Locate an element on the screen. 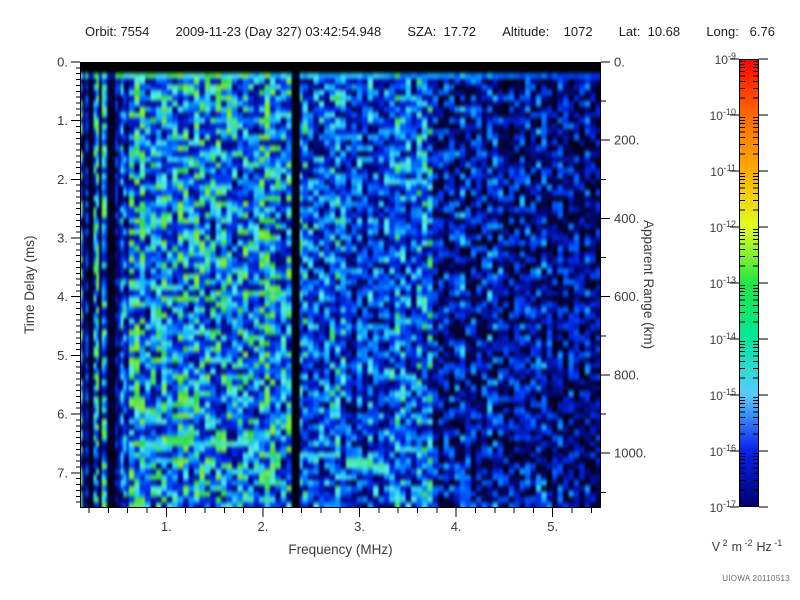 The height and width of the screenshot is (600, 800). colorbar-tick-label: 10-17 is located at coordinates (722, 507).